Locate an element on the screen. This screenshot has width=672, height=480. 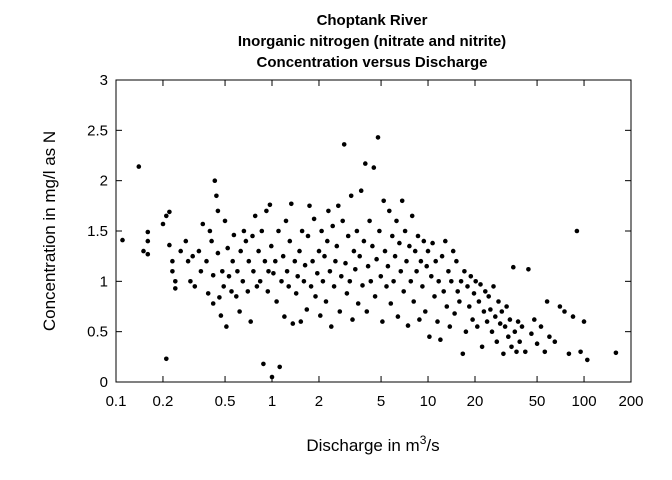
x-tick-label: 50 is located at coordinates (537, 401).